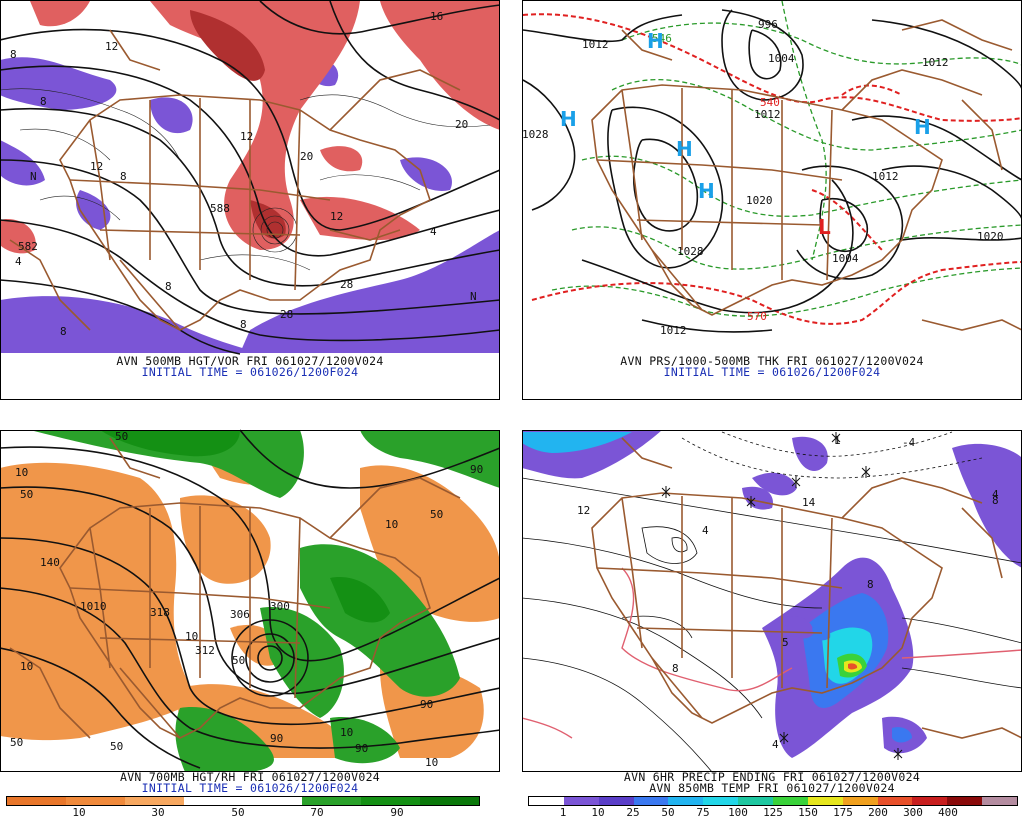  What do you see at coordinates (768, 24) in the screenshot?
I see `isobar-label: 996` at bounding box center [768, 24].